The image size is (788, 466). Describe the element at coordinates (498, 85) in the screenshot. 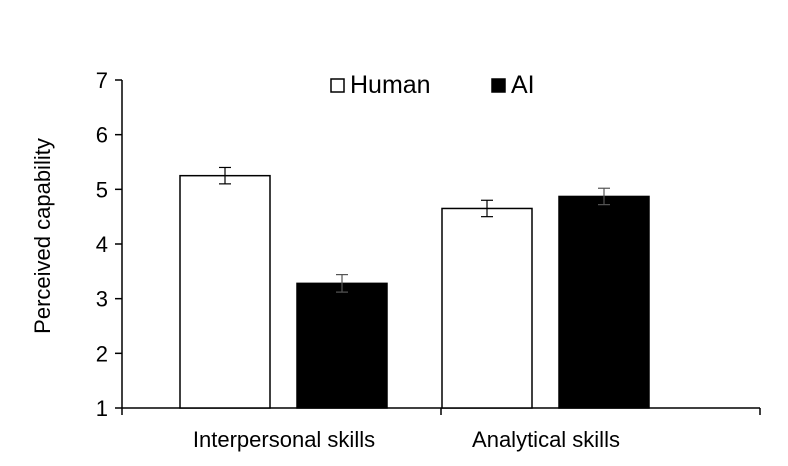

I see `legend-swatch-ai` at that location.